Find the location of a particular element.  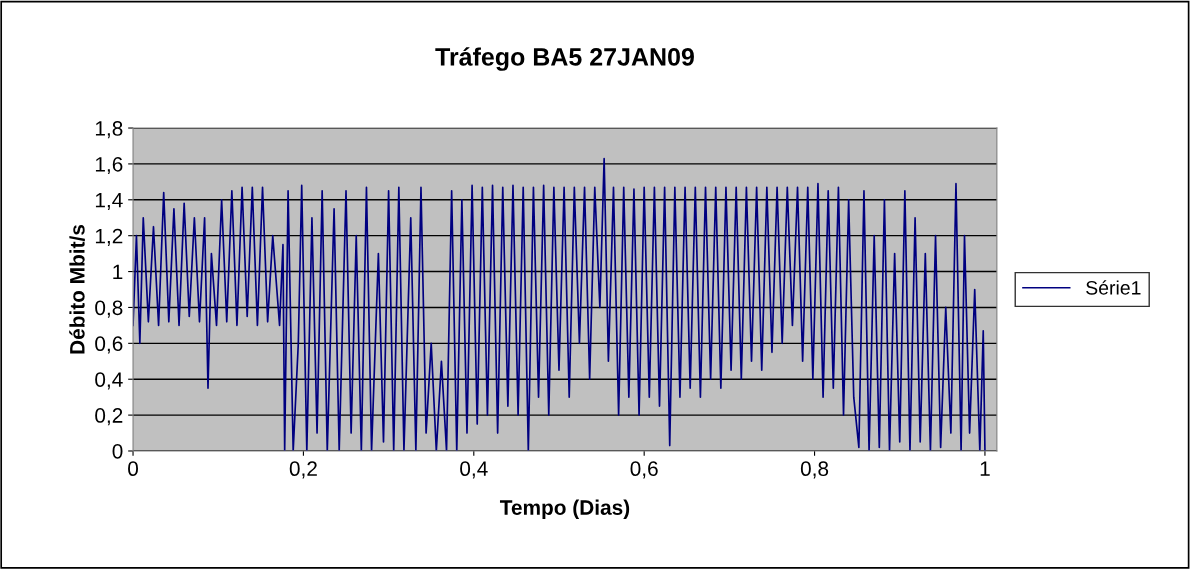

y-tick-label: 1,2 is located at coordinates (109, 237).